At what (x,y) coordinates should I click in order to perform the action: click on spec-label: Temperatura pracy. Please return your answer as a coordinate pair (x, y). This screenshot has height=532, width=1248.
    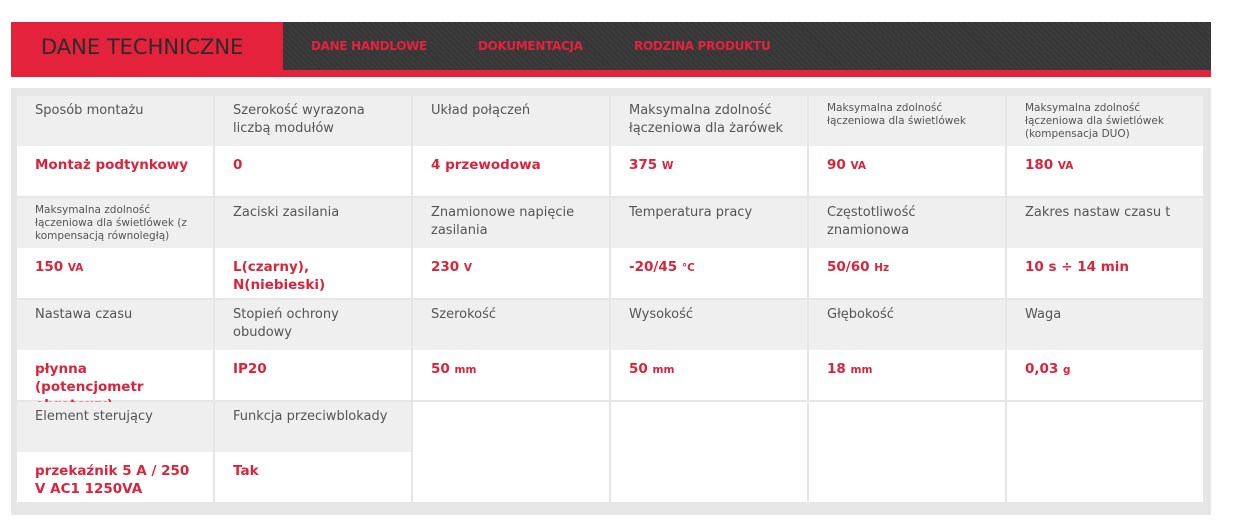
    Looking at the image, I should click on (709, 223).